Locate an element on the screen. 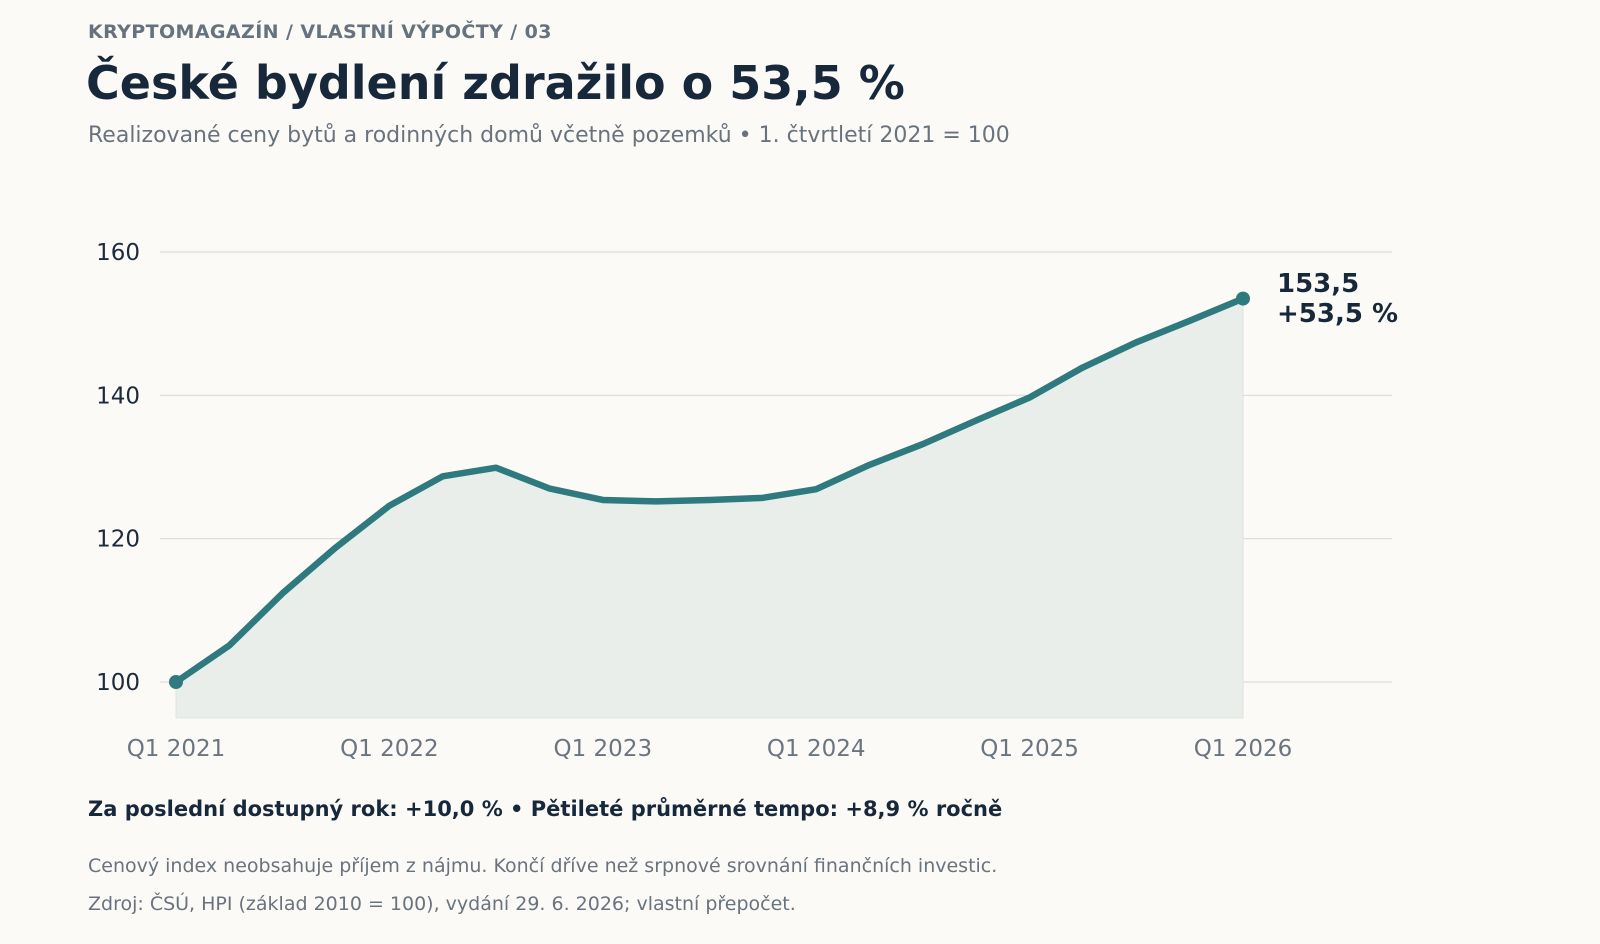 The width and height of the screenshot is (1600, 944). x-tick-label: Q1 2026 is located at coordinates (1243, 749).